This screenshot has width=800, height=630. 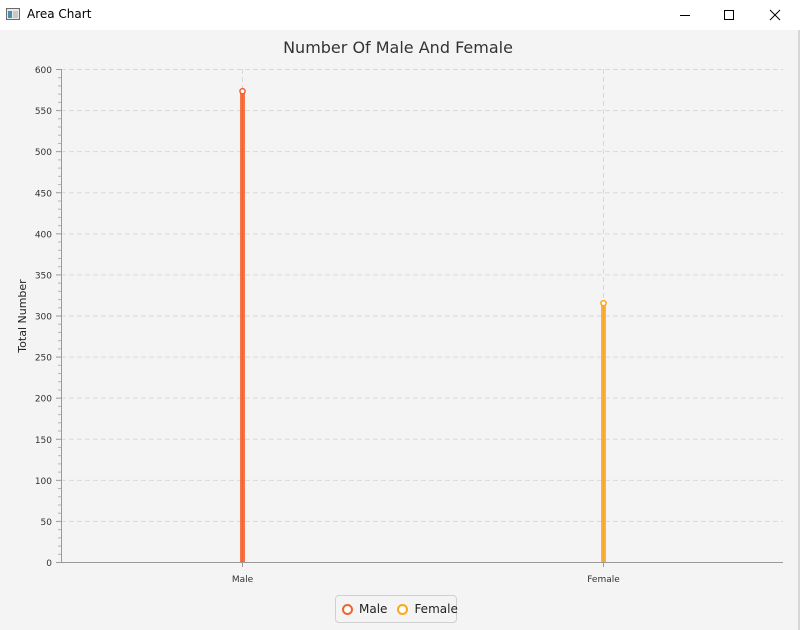 I want to click on data-point-male, so click(x=242, y=91).